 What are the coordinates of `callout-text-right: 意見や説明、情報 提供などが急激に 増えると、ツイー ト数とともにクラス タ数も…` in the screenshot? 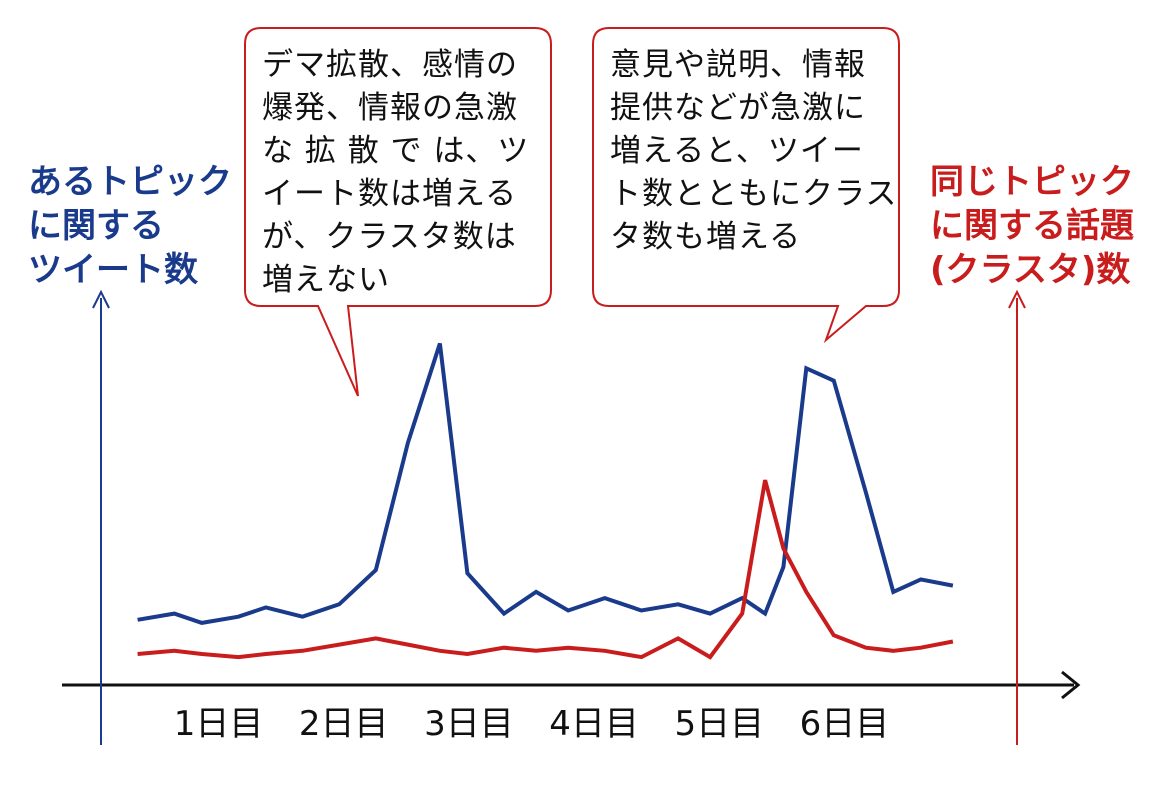 It's located at (753, 151).